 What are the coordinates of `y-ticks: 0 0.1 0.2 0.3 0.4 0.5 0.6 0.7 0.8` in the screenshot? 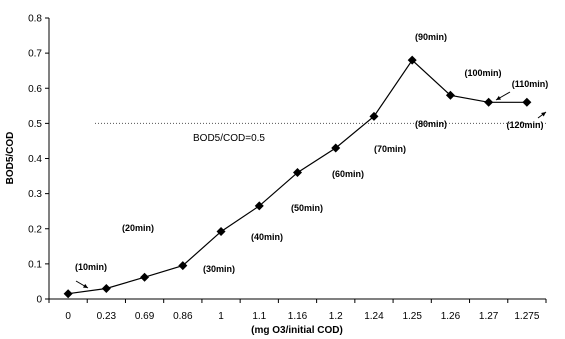 It's located at (38, 160).